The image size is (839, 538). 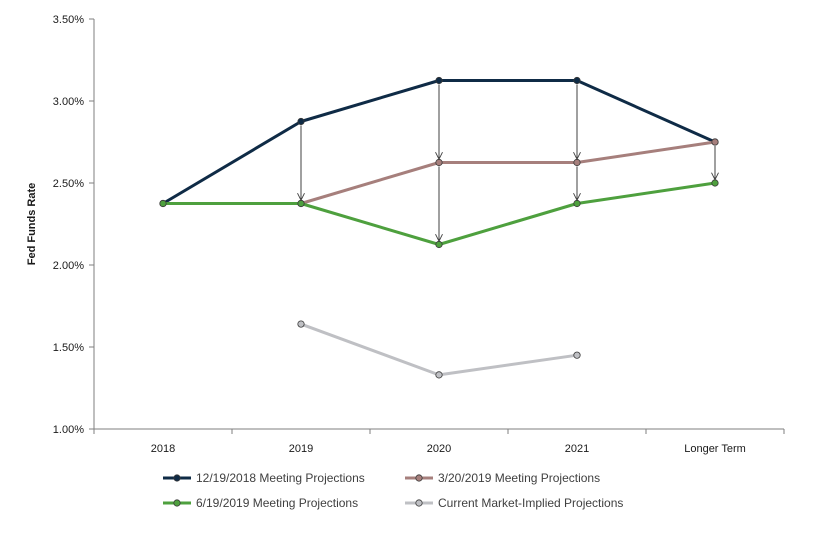 What do you see at coordinates (301, 449) in the screenshot?
I see `x-tick-label: 2019` at bounding box center [301, 449].